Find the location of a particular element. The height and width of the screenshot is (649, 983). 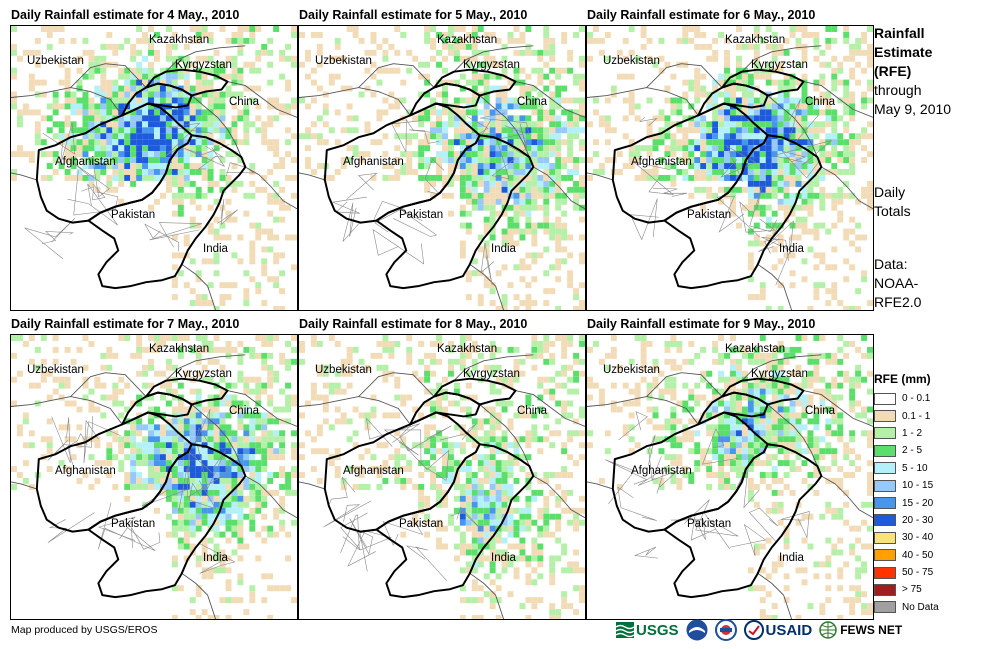

country-border is located at coordinates (396, 384).